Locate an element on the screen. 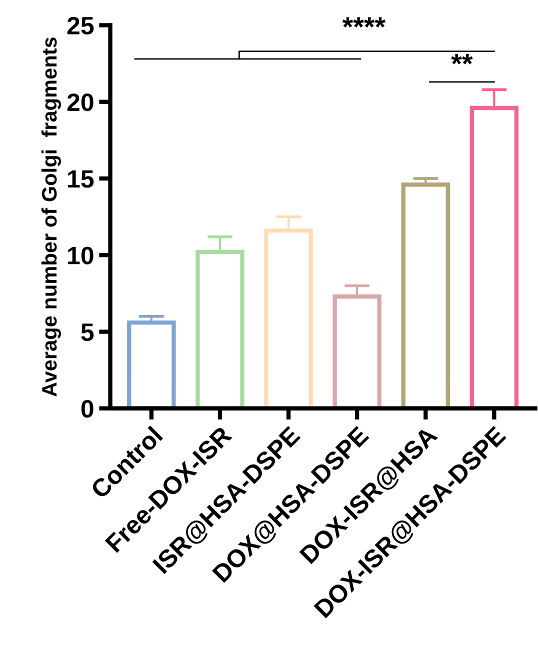 The width and height of the screenshot is (538, 664). y-tick-label: 20 is located at coordinates (80, 102).